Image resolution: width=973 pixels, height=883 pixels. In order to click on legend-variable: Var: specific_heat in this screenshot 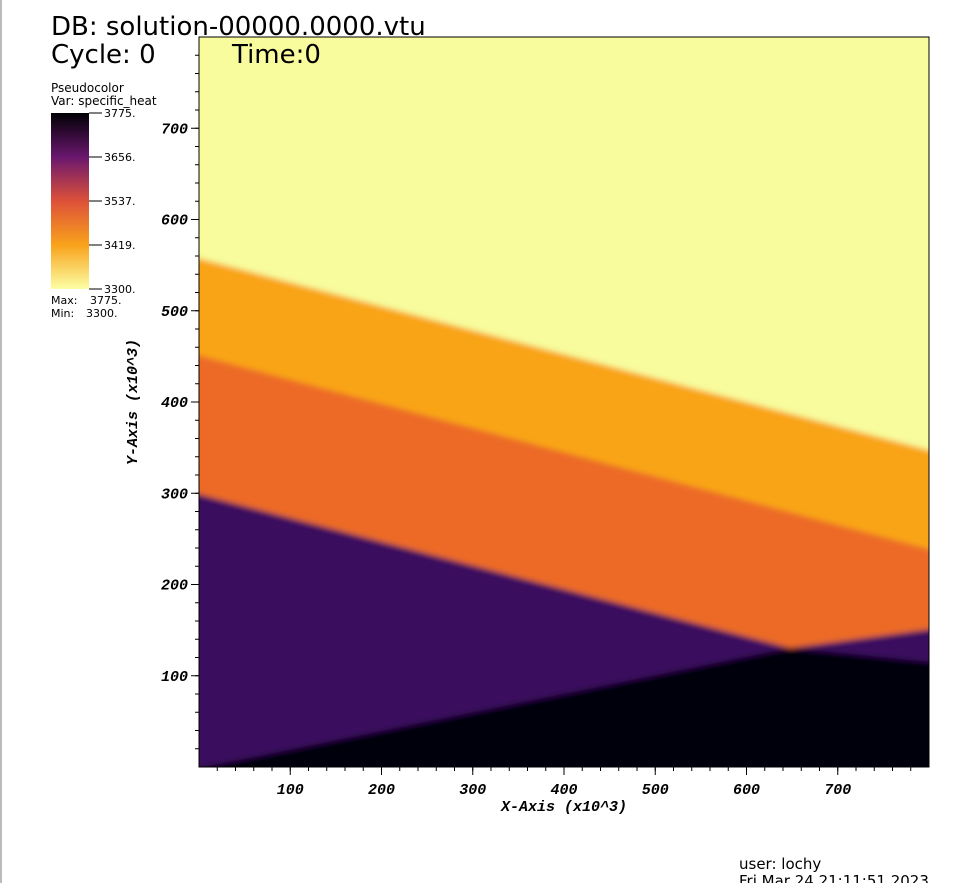, I will do `click(104, 101)`.